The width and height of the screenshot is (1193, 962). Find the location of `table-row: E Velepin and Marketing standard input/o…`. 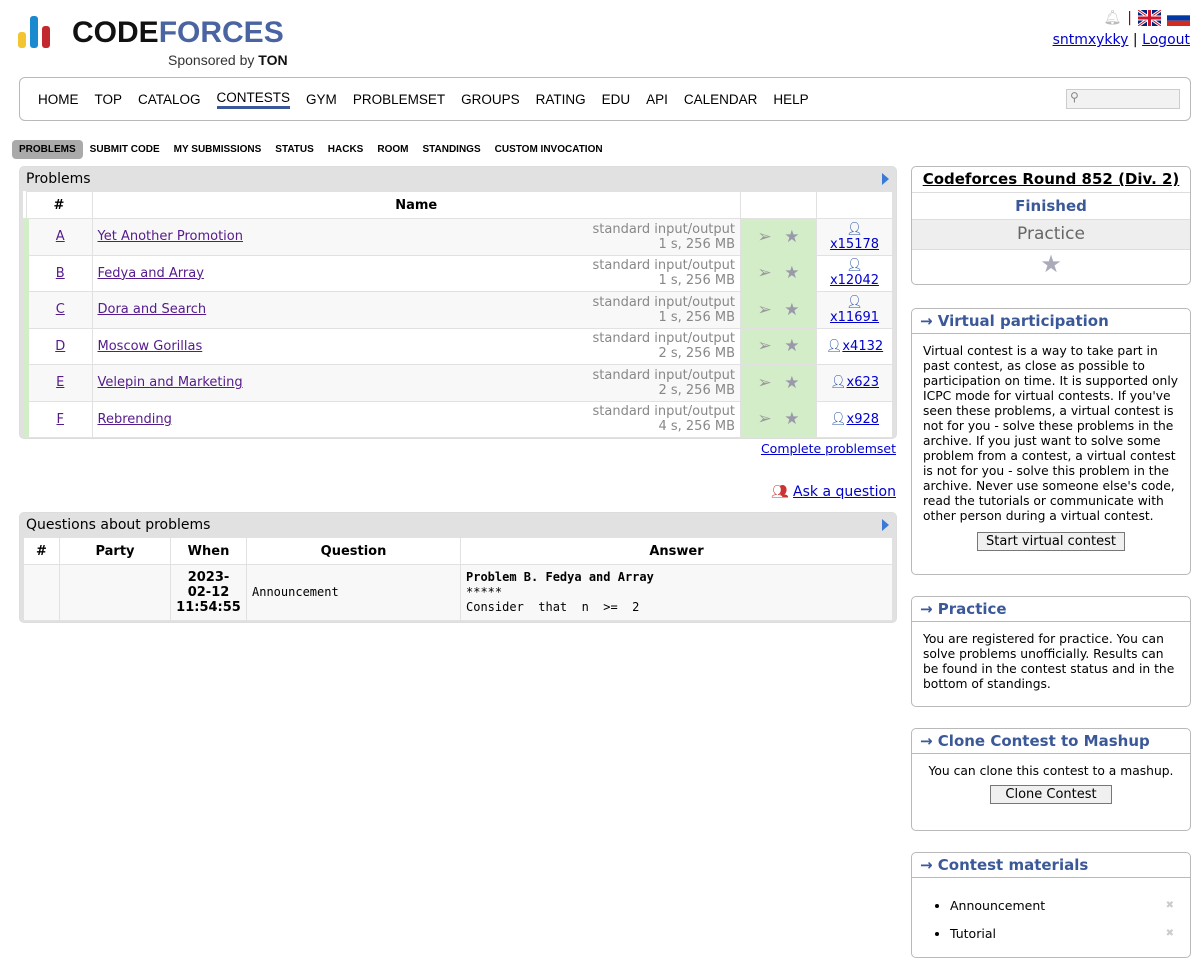

table-row: E Velepin and Marketing standard input/o… is located at coordinates (458, 383).